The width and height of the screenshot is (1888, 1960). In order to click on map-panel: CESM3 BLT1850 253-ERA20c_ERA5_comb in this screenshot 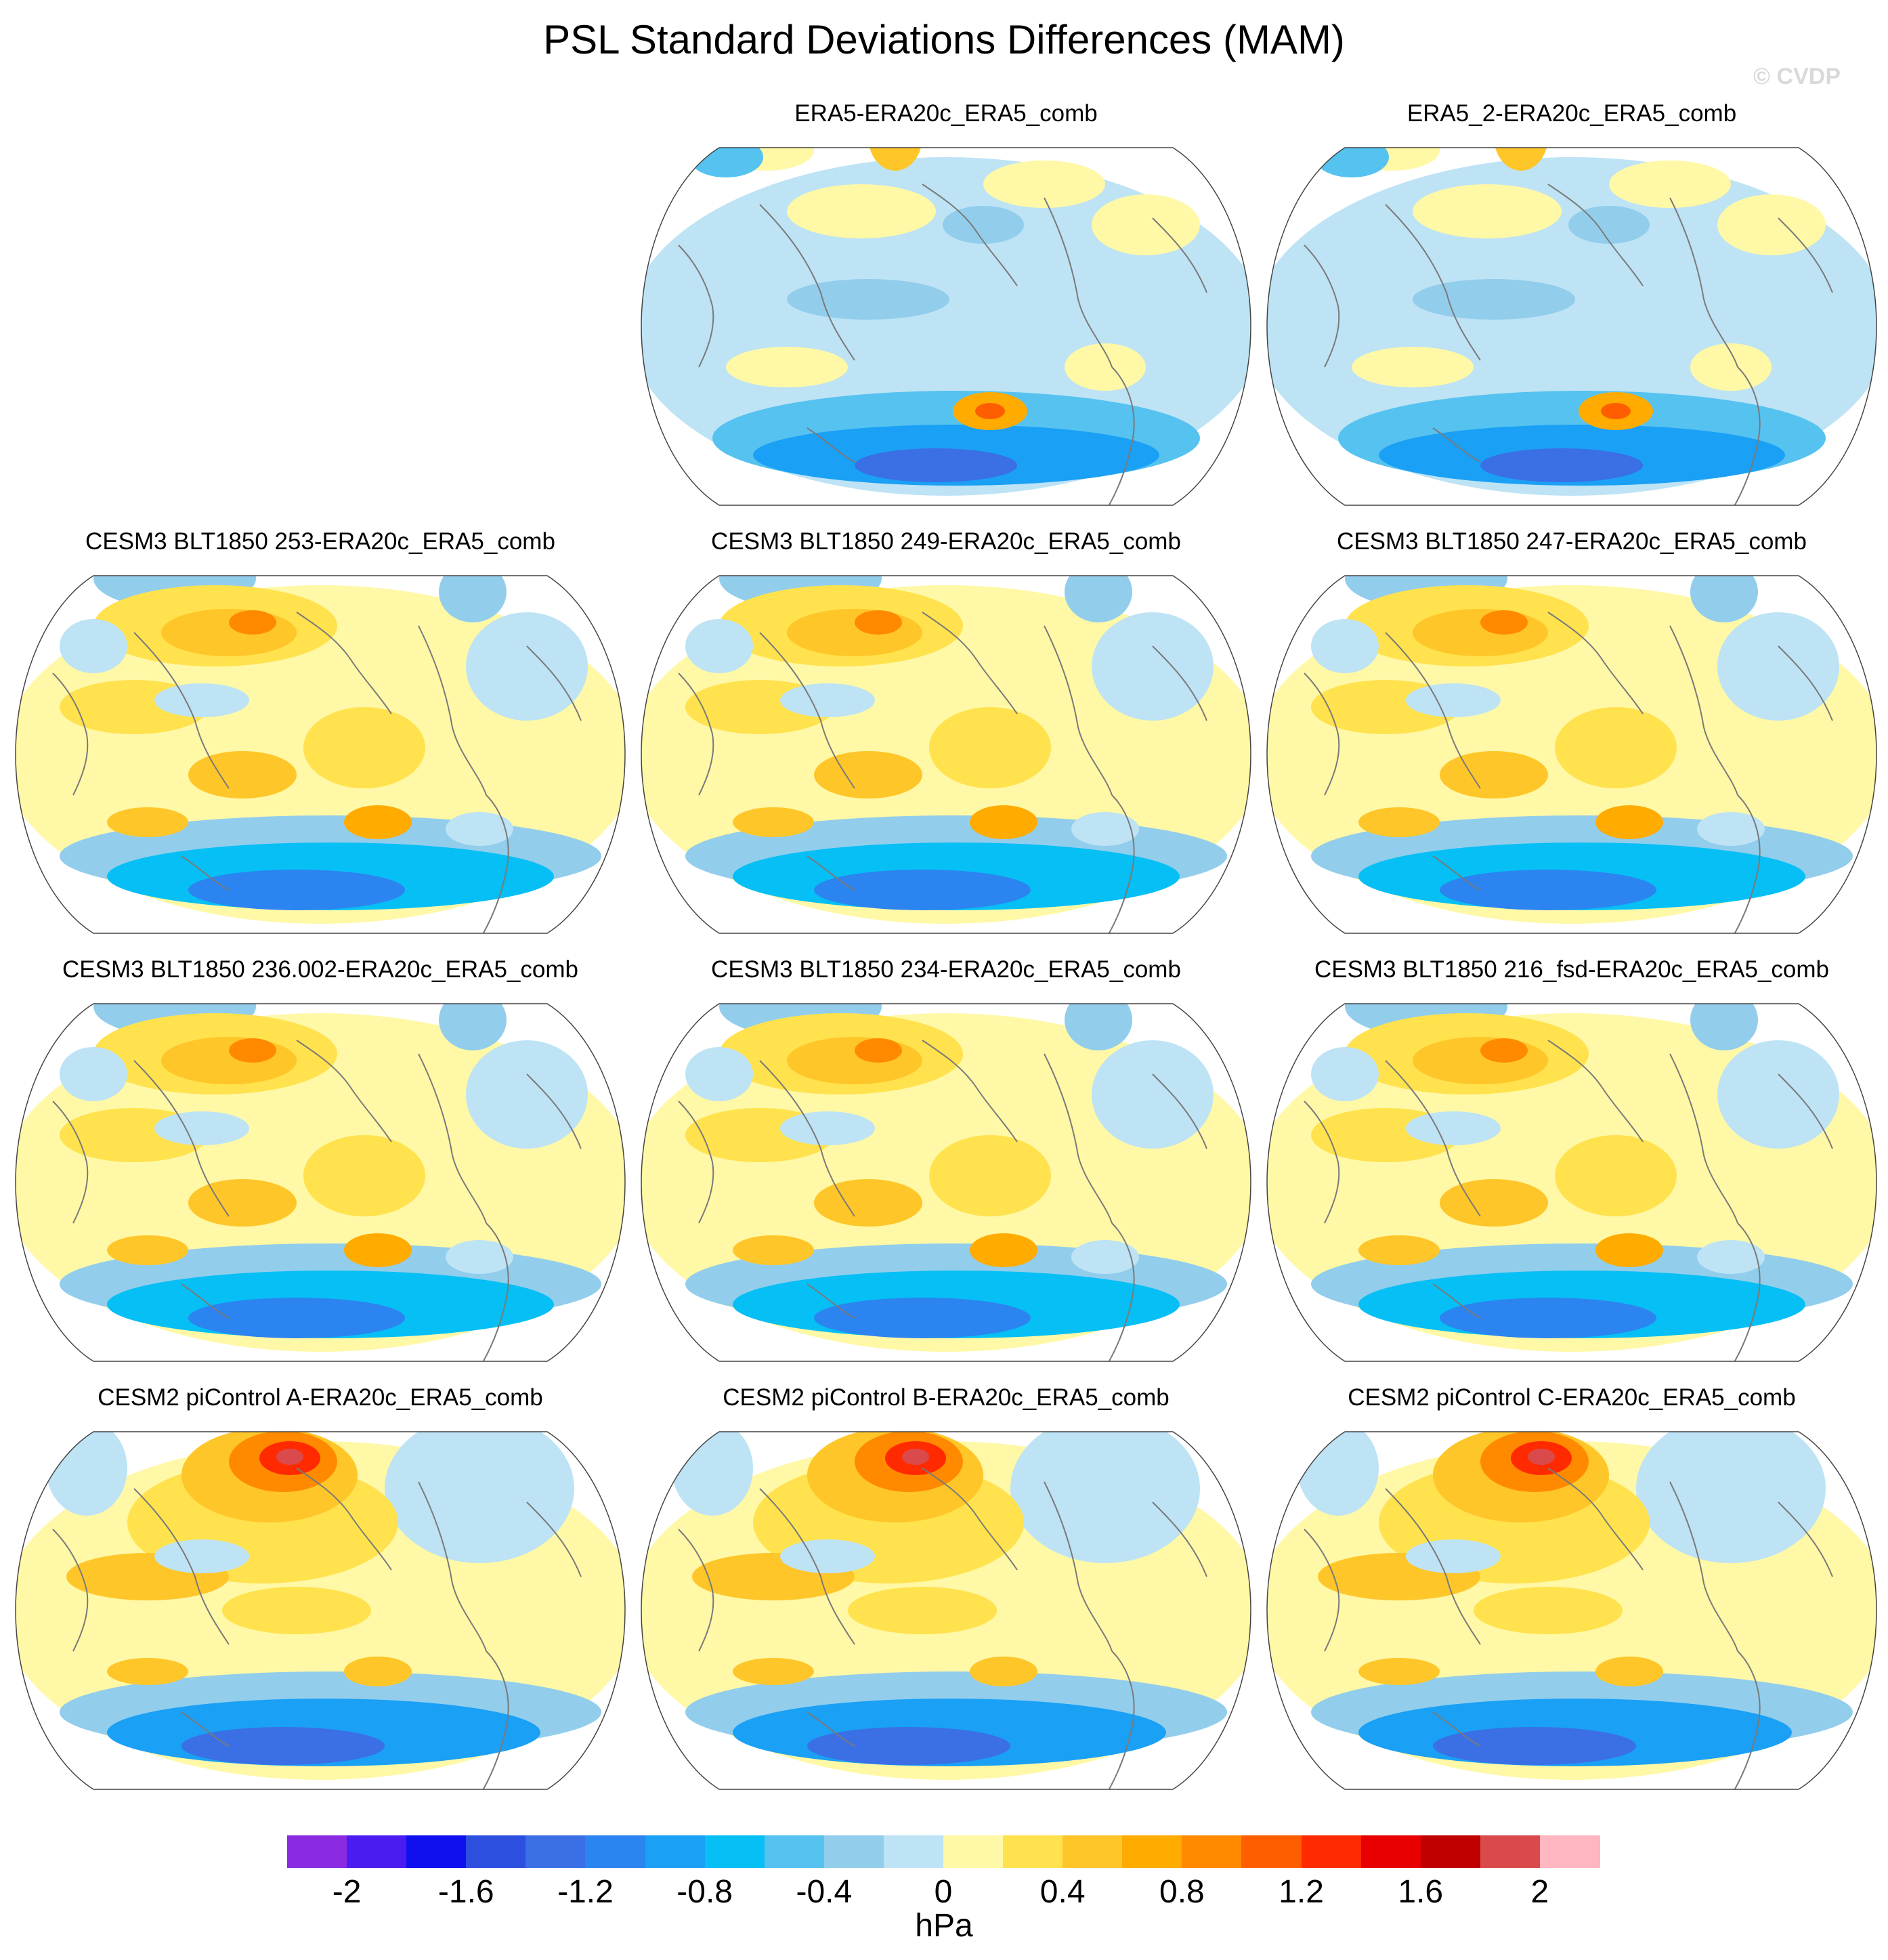, I will do `click(320, 737)`.